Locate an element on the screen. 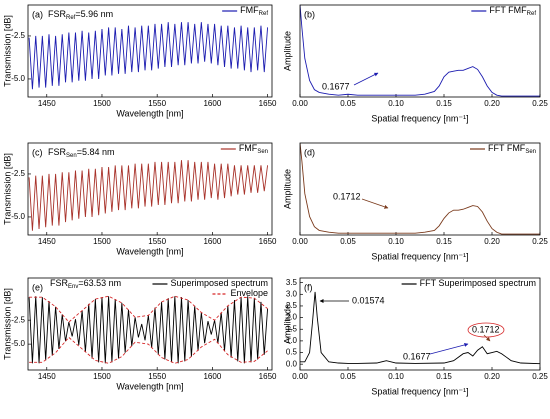 The height and width of the screenshot is (419, 550). note-rest: =5.96 nm is located at coordinates (94, 14).